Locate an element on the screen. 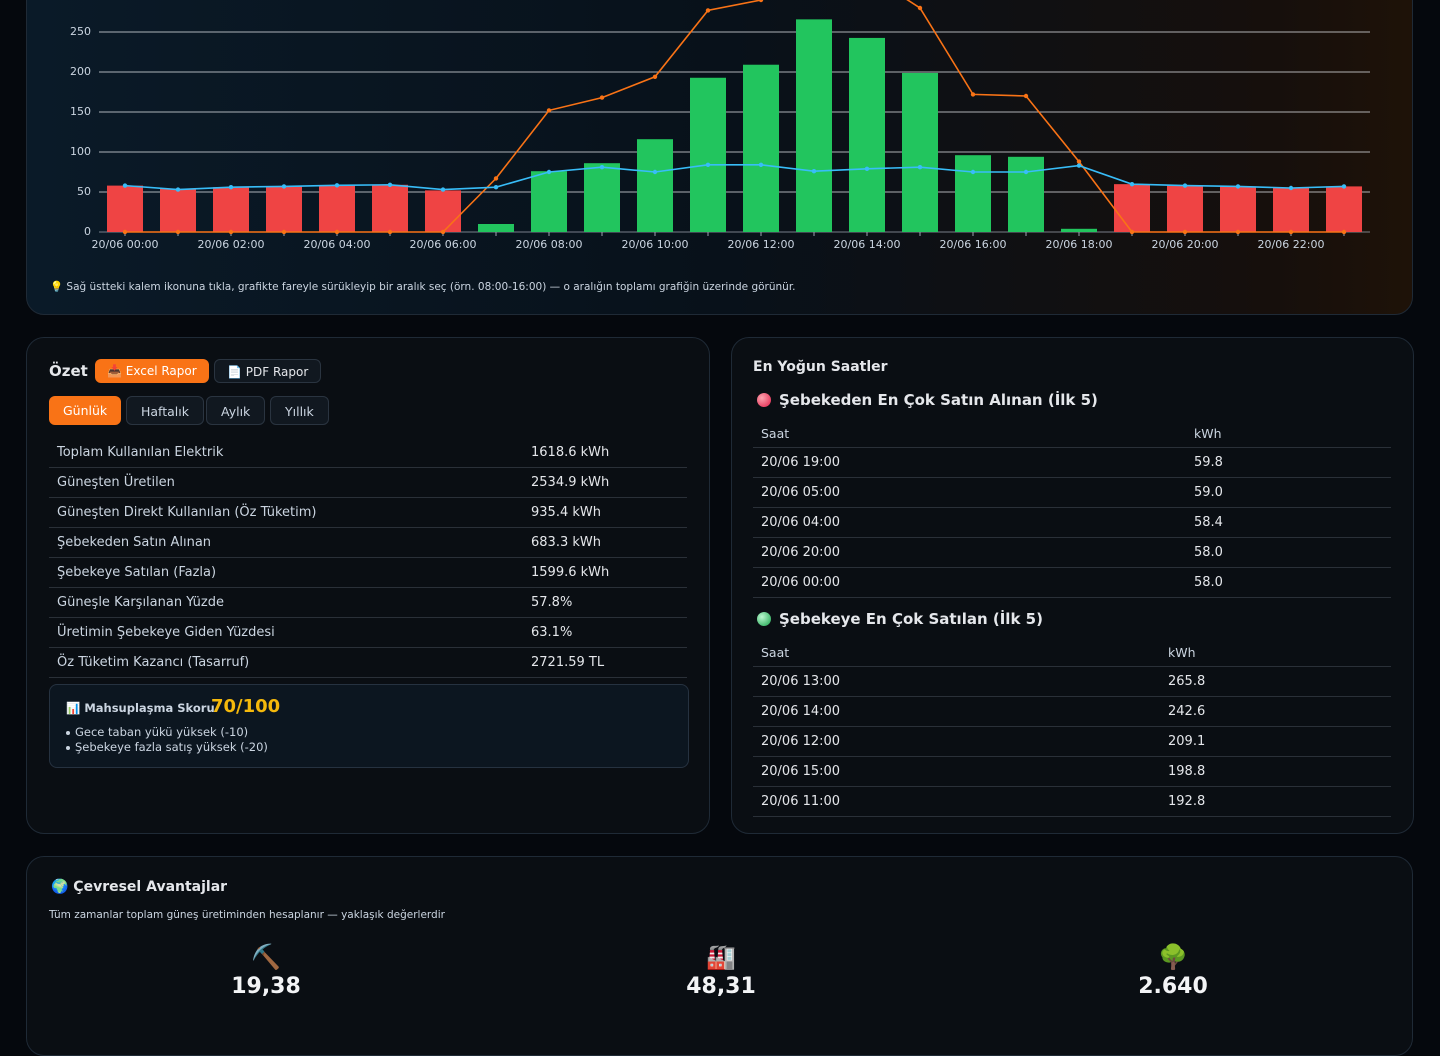  row-label: Güneşten Direkt Kullanılan (Öz Tüketim) is located at coordinates (286, 512).